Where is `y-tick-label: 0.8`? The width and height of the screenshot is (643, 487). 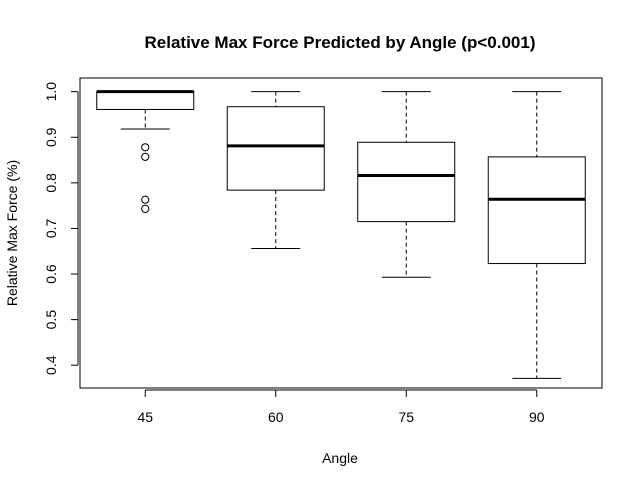 y-tick-label: 0.8 is located at coordinates (51, 183).